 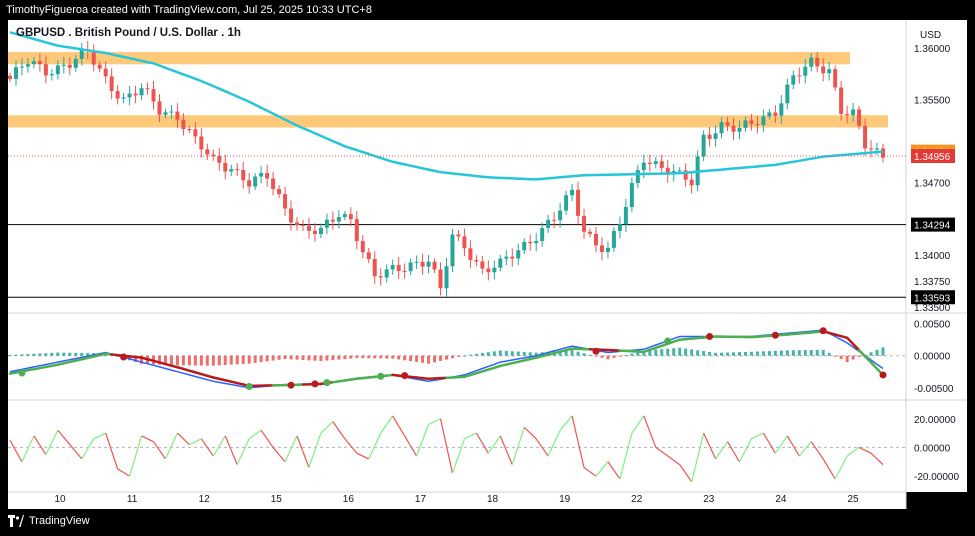 I want to click on resistance-zone, so click(x=429, y=58).